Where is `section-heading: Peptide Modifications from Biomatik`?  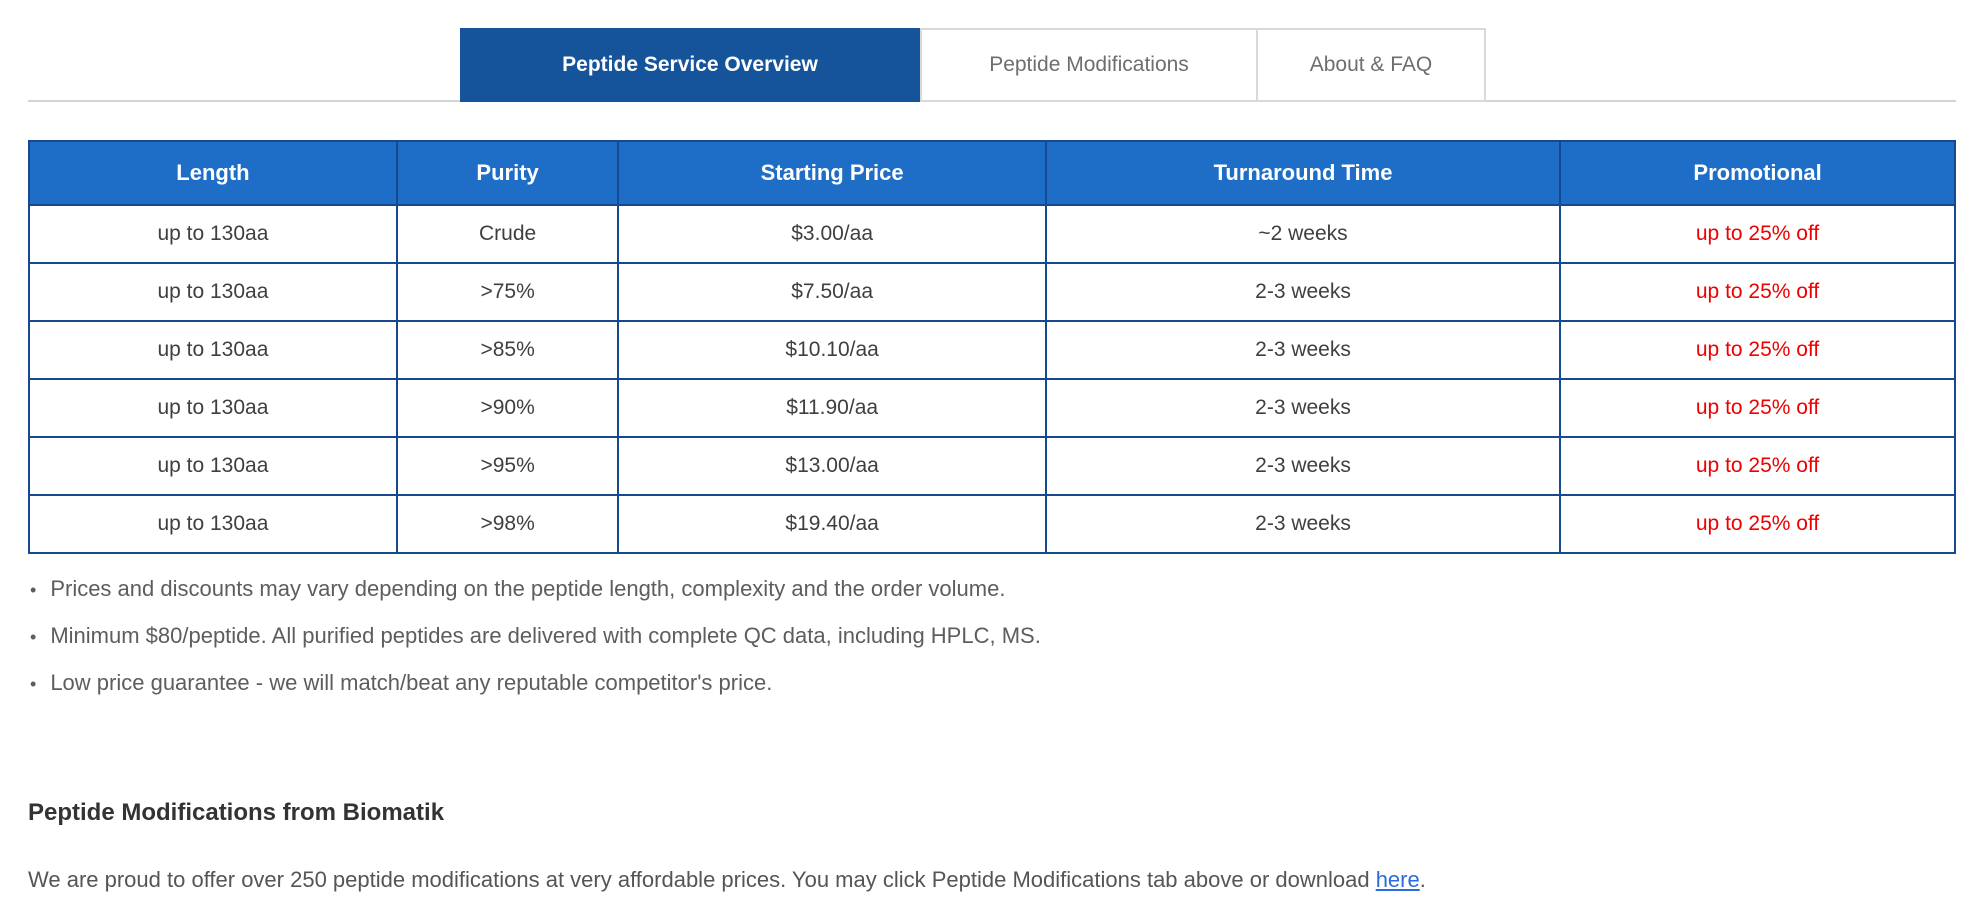
section-heading: Peptide Modifications from Biomatik is located at coordinates (236, 812).